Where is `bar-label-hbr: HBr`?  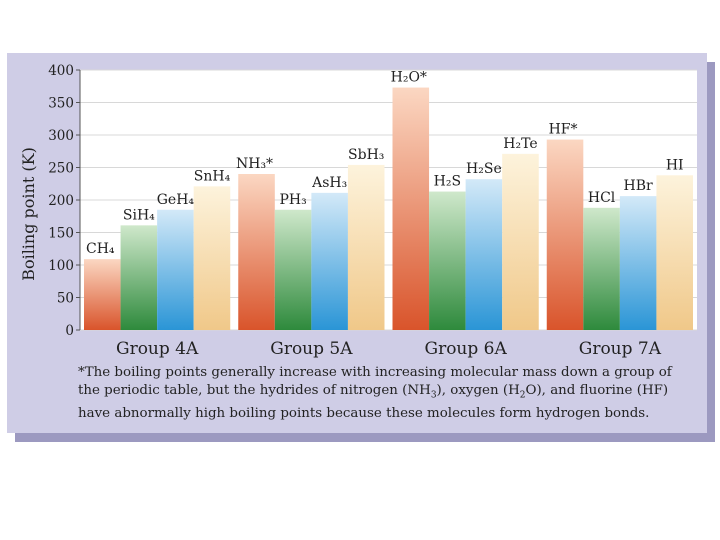
bar-label-hbr: HBr is located at coordinates (638, 186).